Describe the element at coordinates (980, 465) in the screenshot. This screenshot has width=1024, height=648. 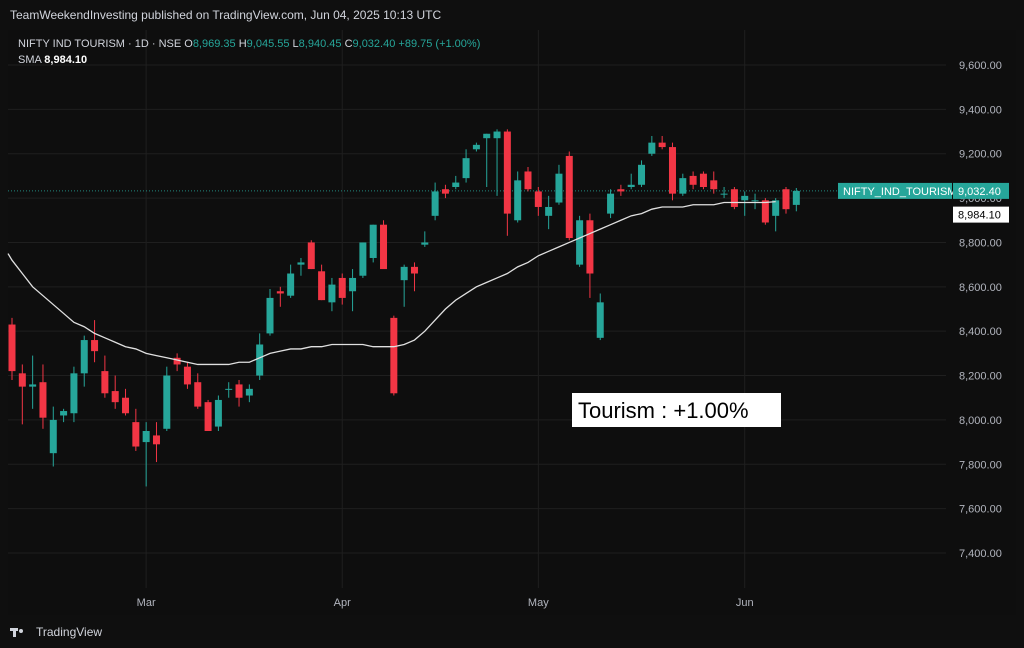
I see `y-tick-label: 7,800.00` at that location.